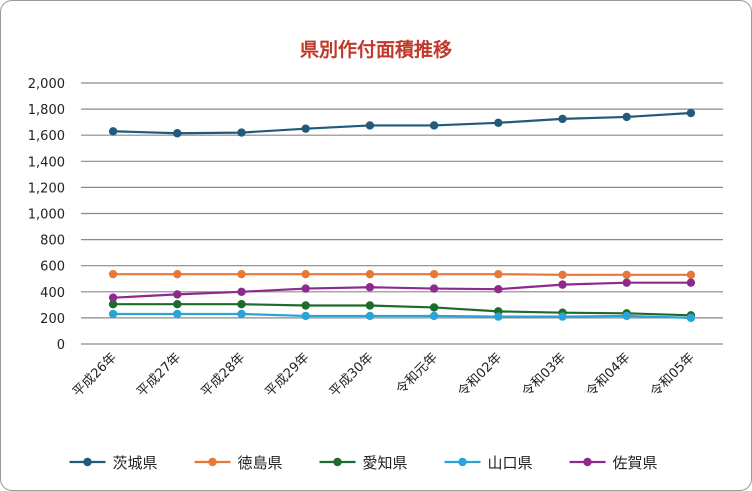 This screenshot has height=491, width=752. I want to click on series-徳島県, so click(402, 274).